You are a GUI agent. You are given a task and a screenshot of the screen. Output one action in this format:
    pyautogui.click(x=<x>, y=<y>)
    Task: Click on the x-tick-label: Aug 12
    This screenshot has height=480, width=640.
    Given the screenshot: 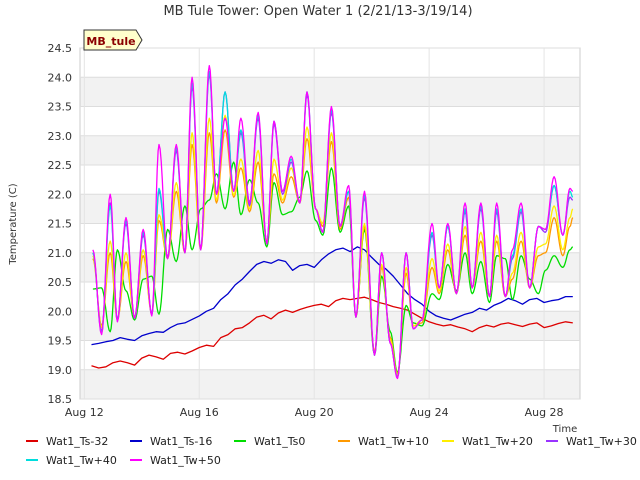 What is the action you would take?
    pyautogui.click(x=84, y=412)
    